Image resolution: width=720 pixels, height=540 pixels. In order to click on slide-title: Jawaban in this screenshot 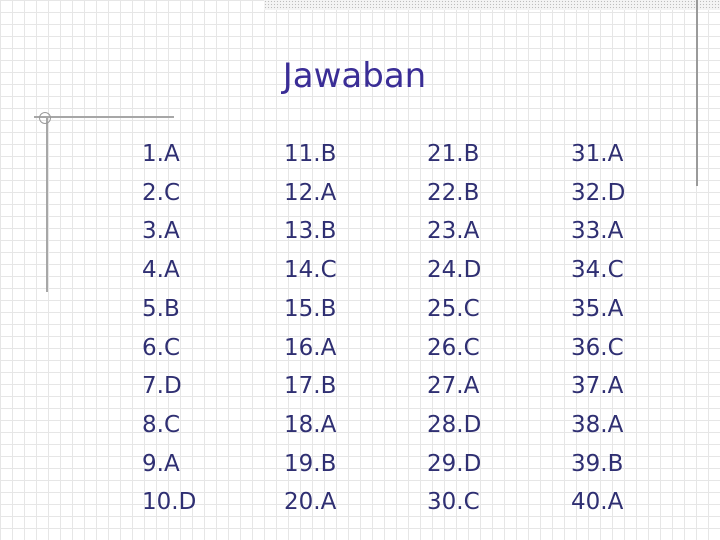, I will do `click(354, 76)`.